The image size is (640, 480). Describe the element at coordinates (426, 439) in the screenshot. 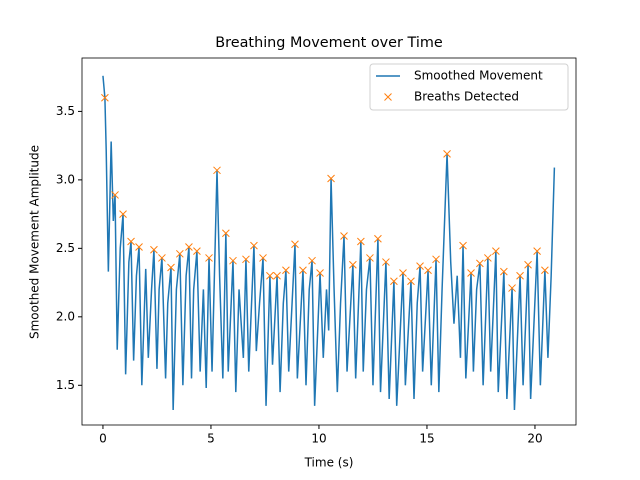

I see `x-tick-label: 15` at that location.